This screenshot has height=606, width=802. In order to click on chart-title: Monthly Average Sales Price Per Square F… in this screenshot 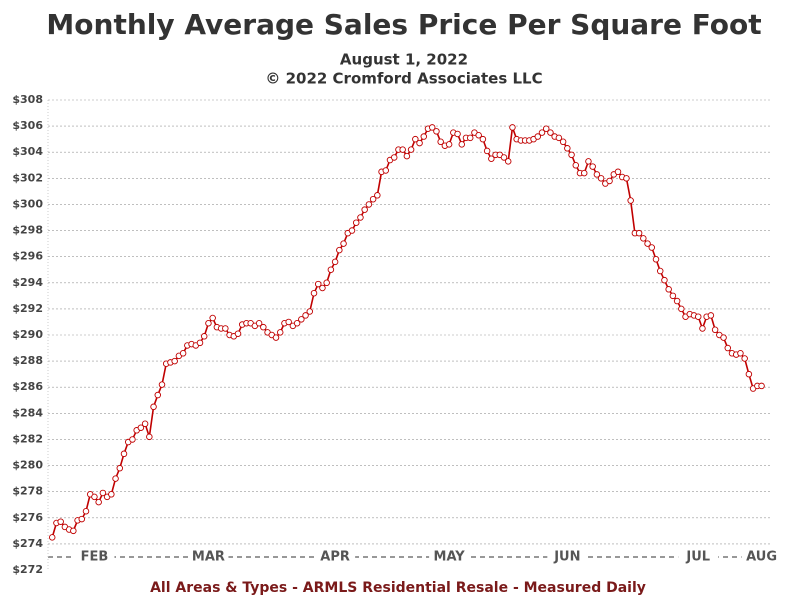, I will do `click(403, 24)`.